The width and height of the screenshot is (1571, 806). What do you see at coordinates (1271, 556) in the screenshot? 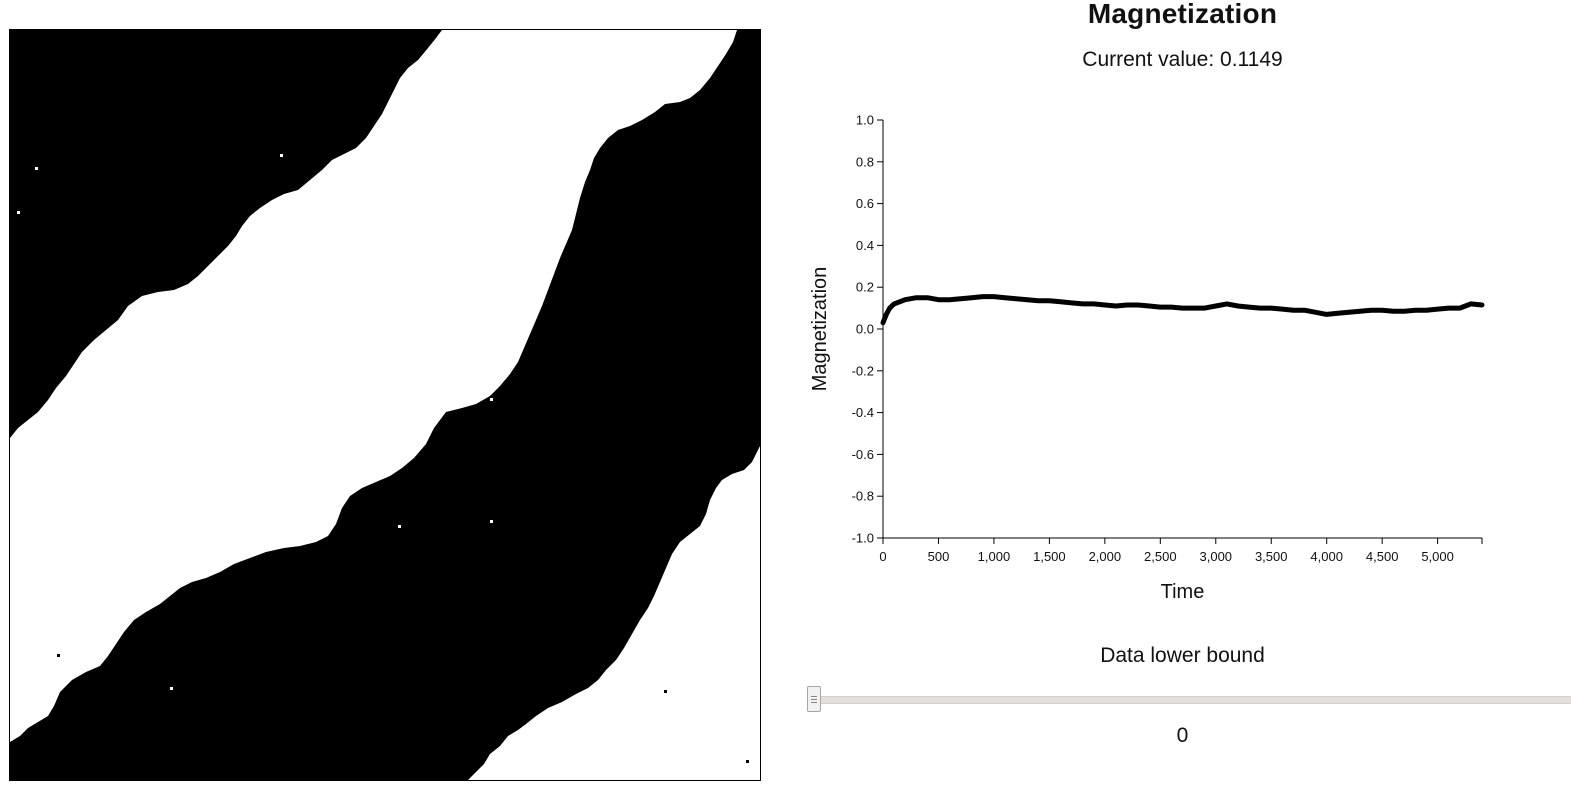
I see `x-tick-label: 3,500` at bounding box center [1271, 556].